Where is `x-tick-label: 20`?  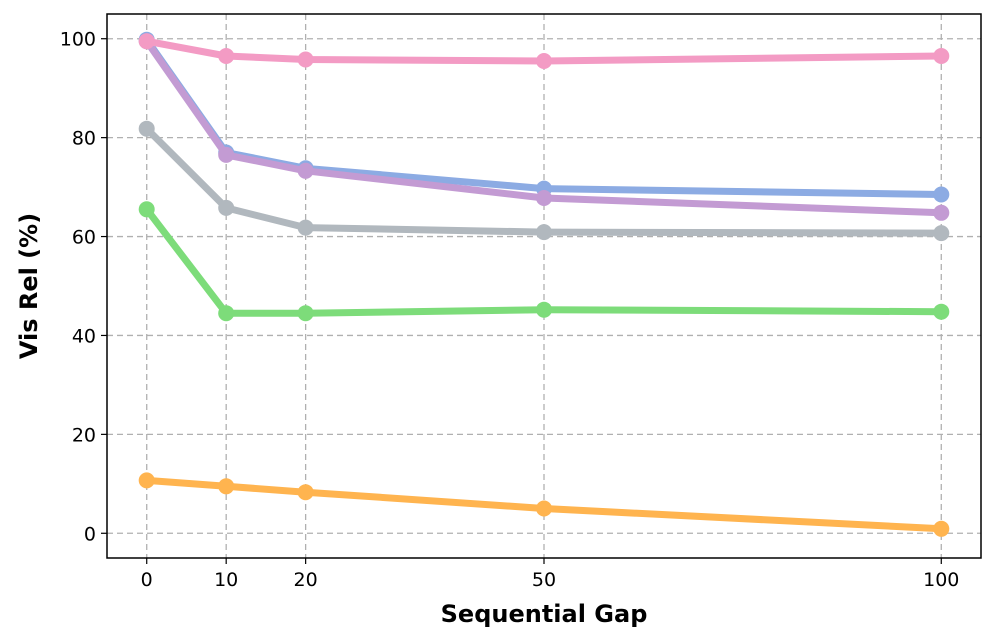
x-tick-label: 20 is located at coordinates (306, 580).